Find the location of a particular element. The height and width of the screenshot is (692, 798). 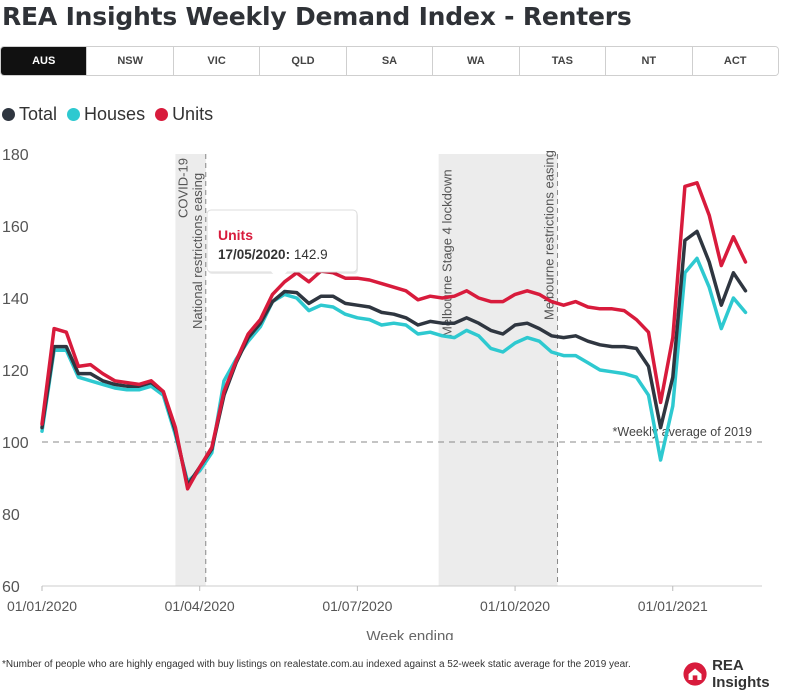

melbourne-restrictions-easing-label: Melbourne restrictions easing is located at coordinates (549, 235).